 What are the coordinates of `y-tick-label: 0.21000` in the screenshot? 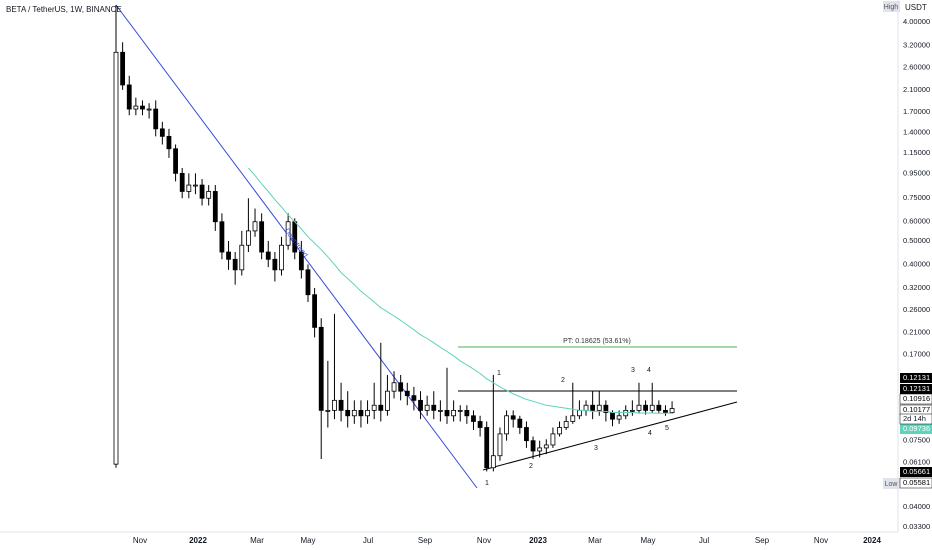 It's located at (916, 331).